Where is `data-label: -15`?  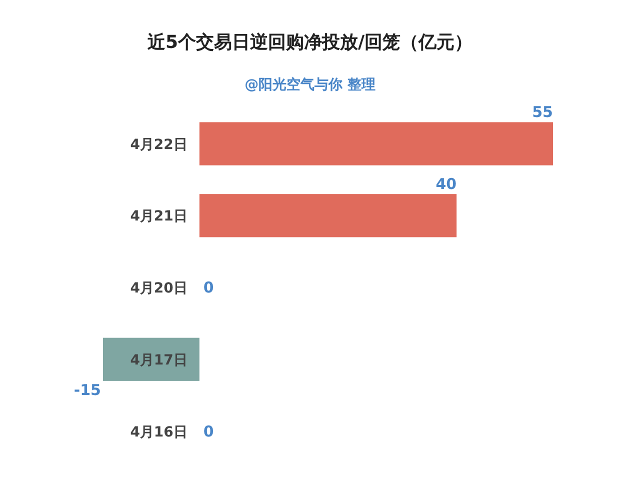
data-label: -15 is located at coordinates (87, 389).